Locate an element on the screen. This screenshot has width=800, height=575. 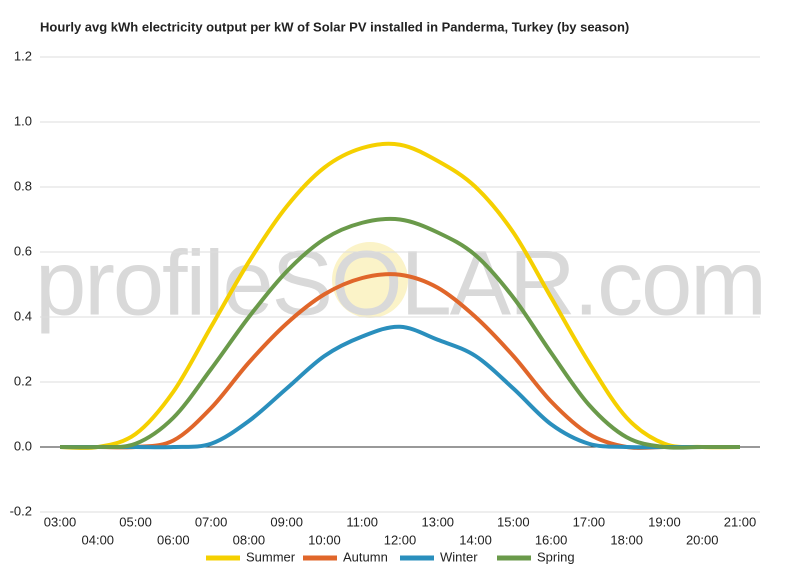
watermark-sun is located at coordinates (370, 280).